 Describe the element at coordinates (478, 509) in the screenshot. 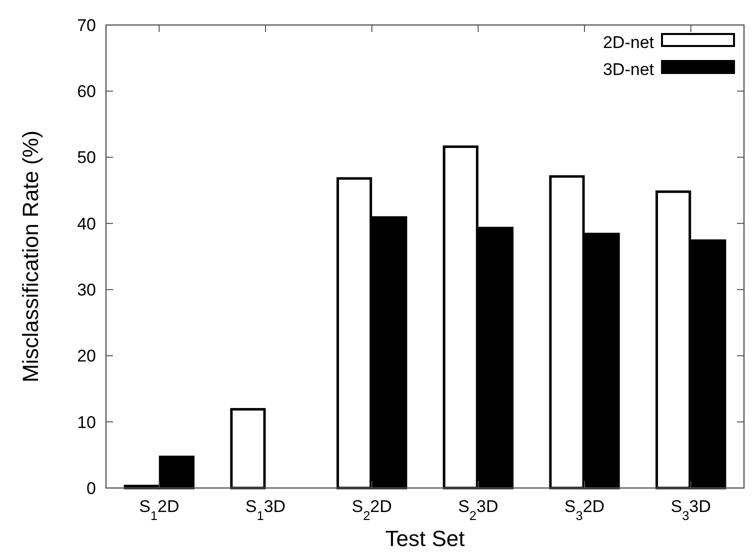

I see `x-tick-label: S$_{2}$3D` at that location.